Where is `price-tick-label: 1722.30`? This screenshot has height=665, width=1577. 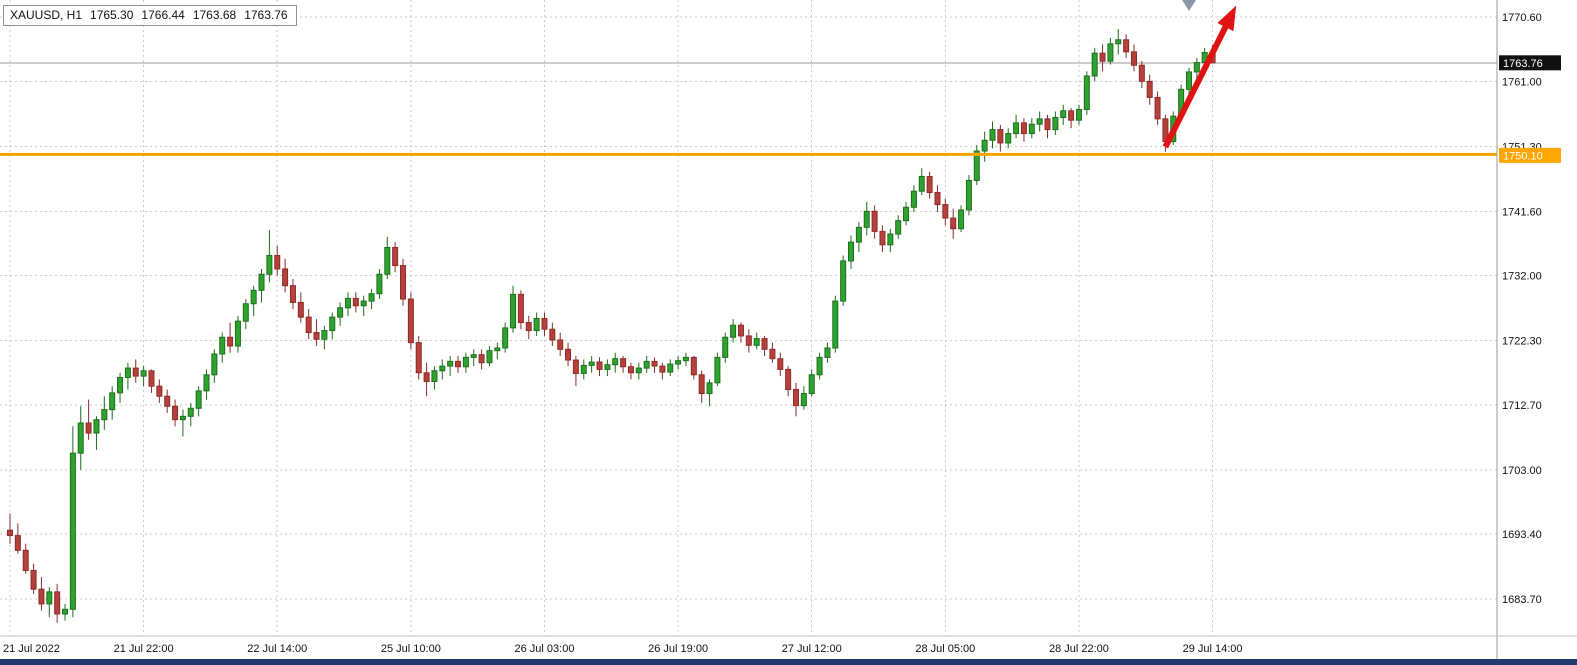
price-tick-label: 1722.30 is located at coordinates (1522, 342).